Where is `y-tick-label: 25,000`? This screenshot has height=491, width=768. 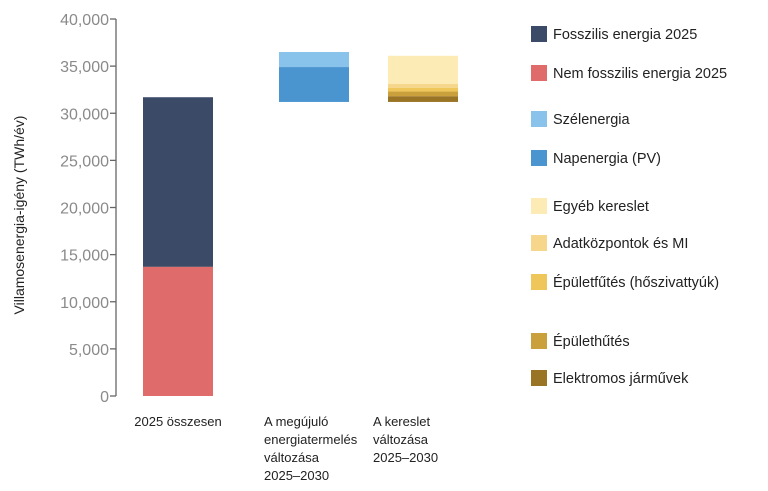
y-tick-label: 25,000 is located at coordinates (84, 161).